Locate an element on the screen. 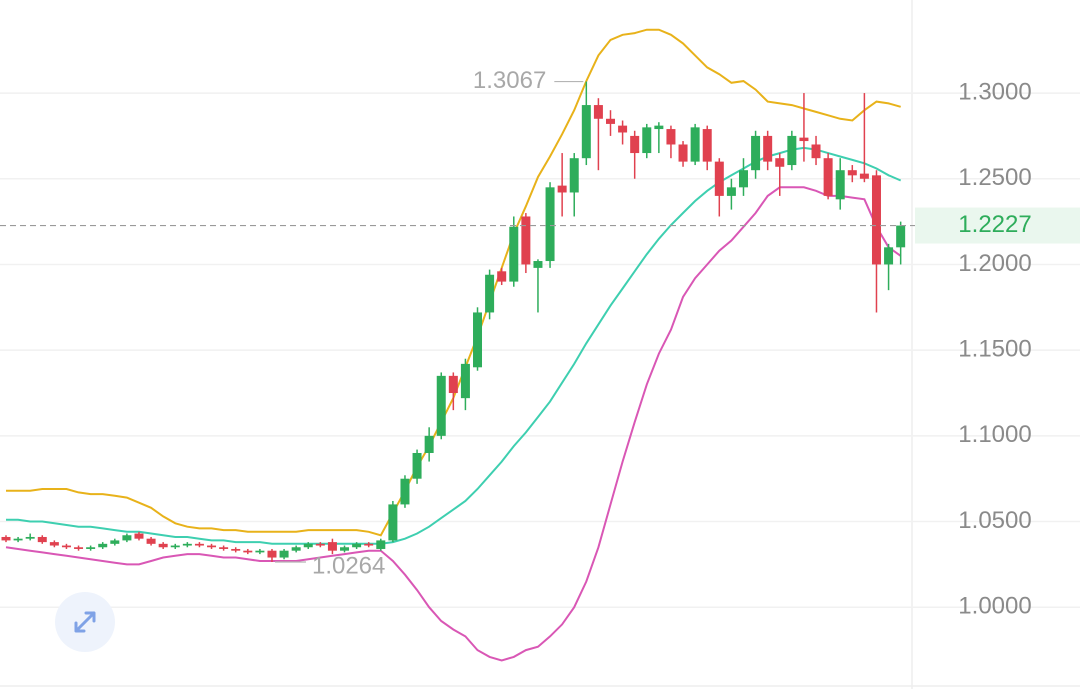 The height and width of the screenshot is (689, 1080). high-label: 1.3067 is located at coordinates (509, 80).